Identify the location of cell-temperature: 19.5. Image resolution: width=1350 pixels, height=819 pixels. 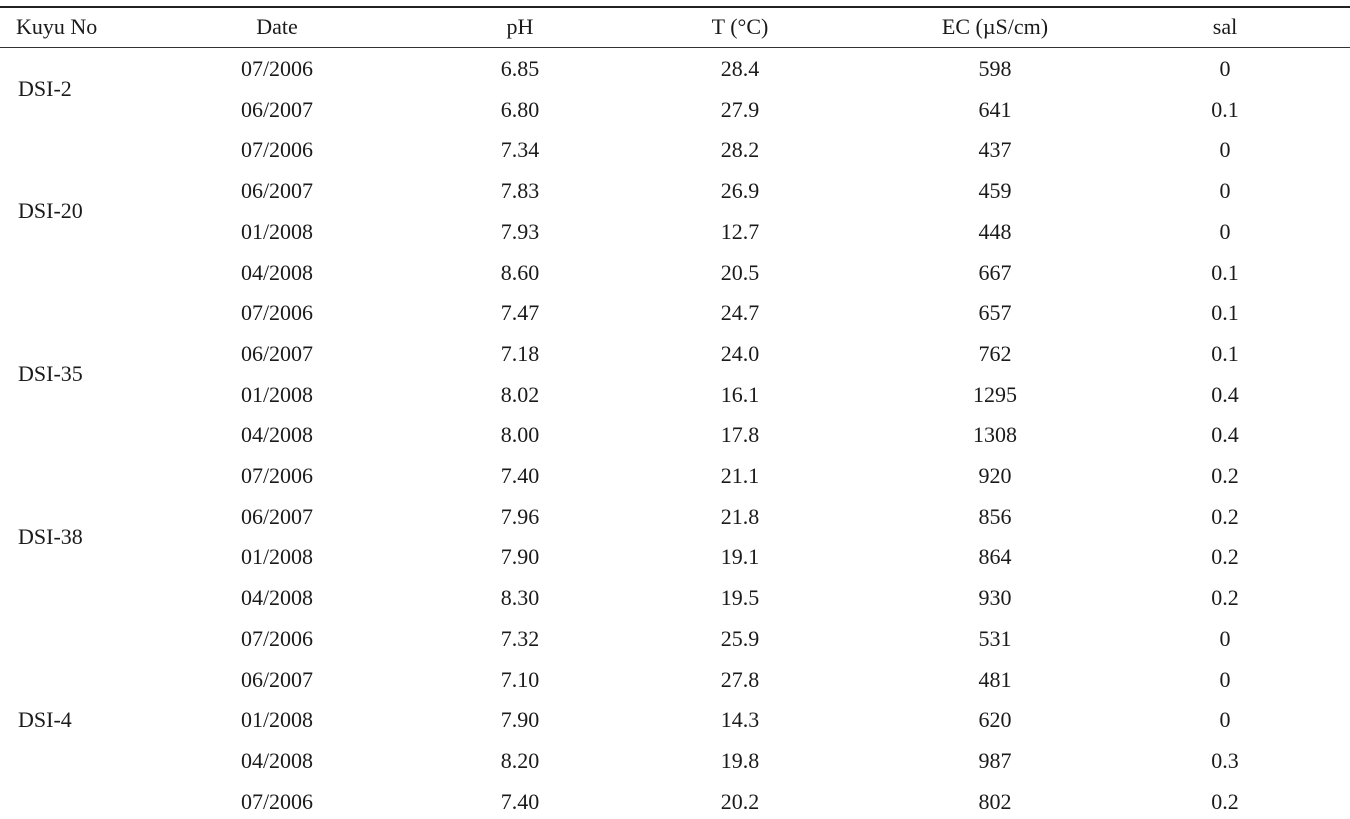
(740, 597).